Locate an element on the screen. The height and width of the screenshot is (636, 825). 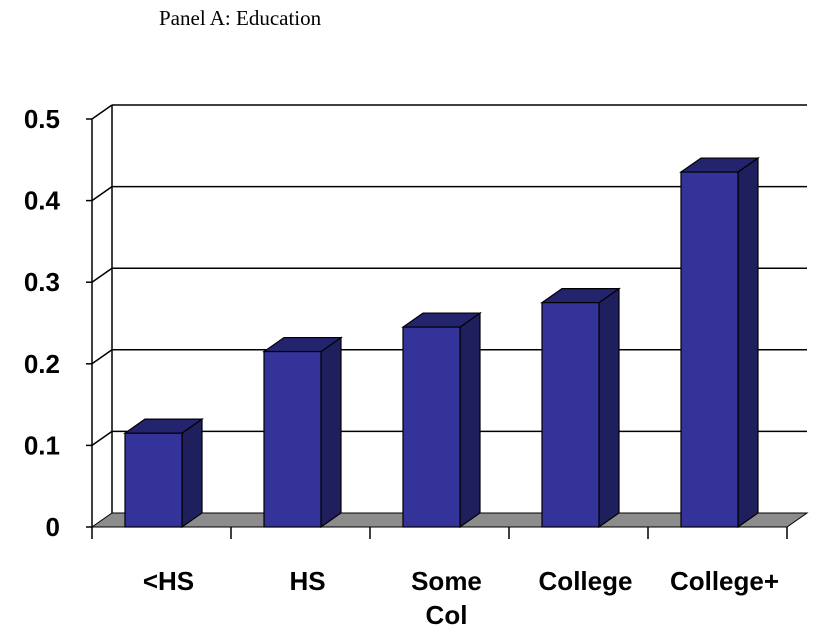
x-tick-label-line: <HS is located at coordinates (168, 581).